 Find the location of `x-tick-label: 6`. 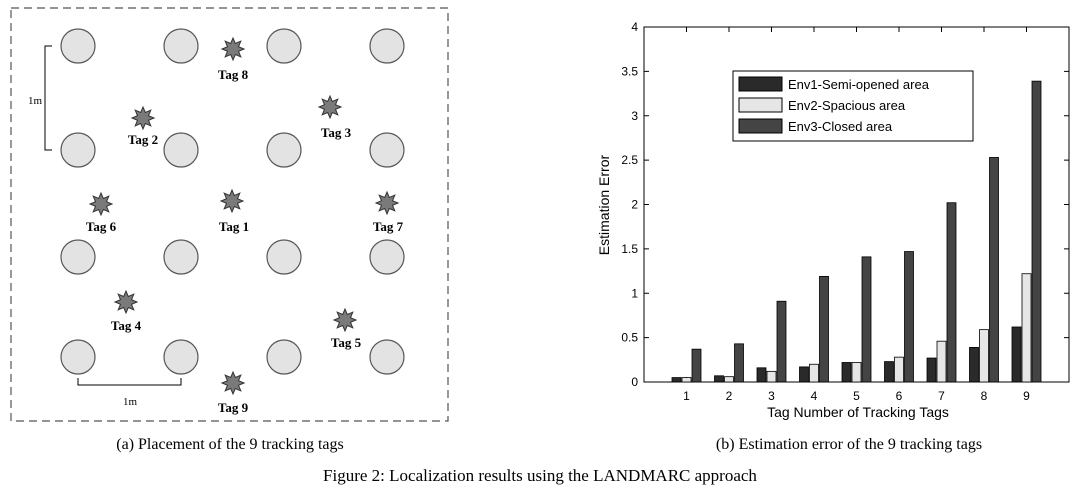

x-tick-label: 6 is located at coordinates (899, 396).